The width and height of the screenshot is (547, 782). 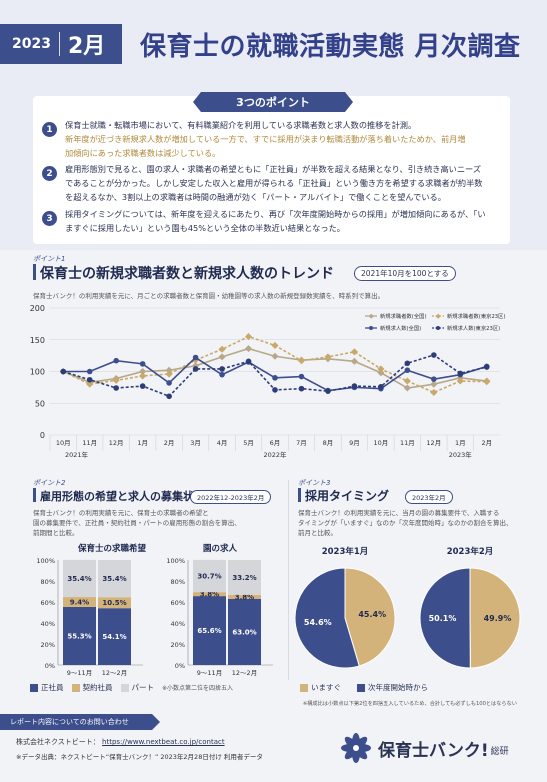 What do you see at coordinates (112, 548) in the screenshot?
I see `bar-chart-title: 保育士の求職希望` at bounding box center [112, 548].